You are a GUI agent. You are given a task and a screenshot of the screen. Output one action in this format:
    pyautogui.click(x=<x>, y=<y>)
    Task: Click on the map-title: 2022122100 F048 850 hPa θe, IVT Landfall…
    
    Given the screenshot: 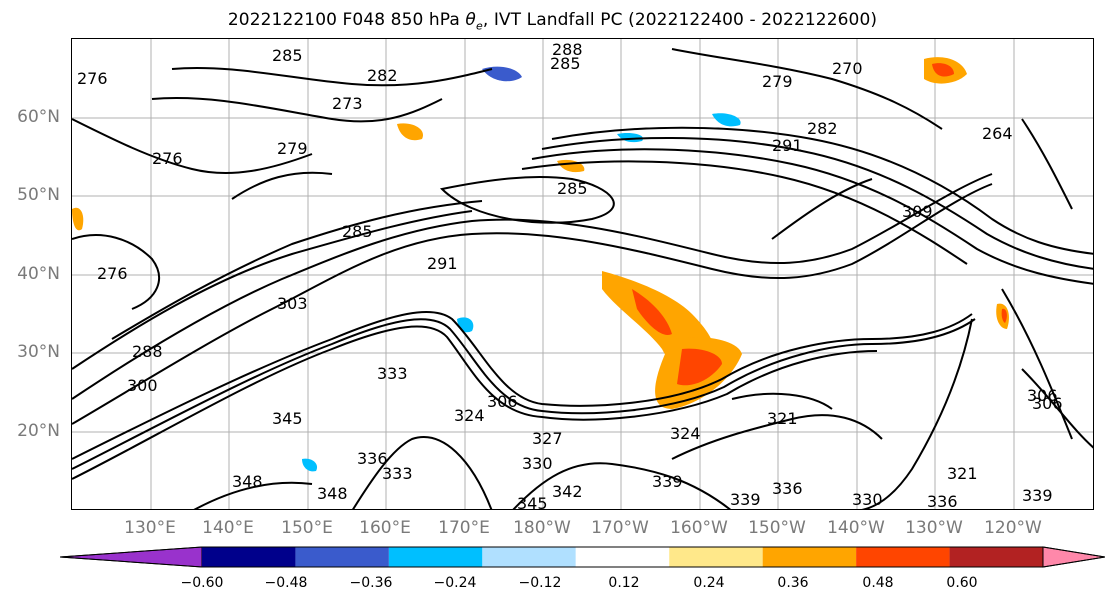 What is the action you would take?
    pyautogui.click(x=552, y=21)
    